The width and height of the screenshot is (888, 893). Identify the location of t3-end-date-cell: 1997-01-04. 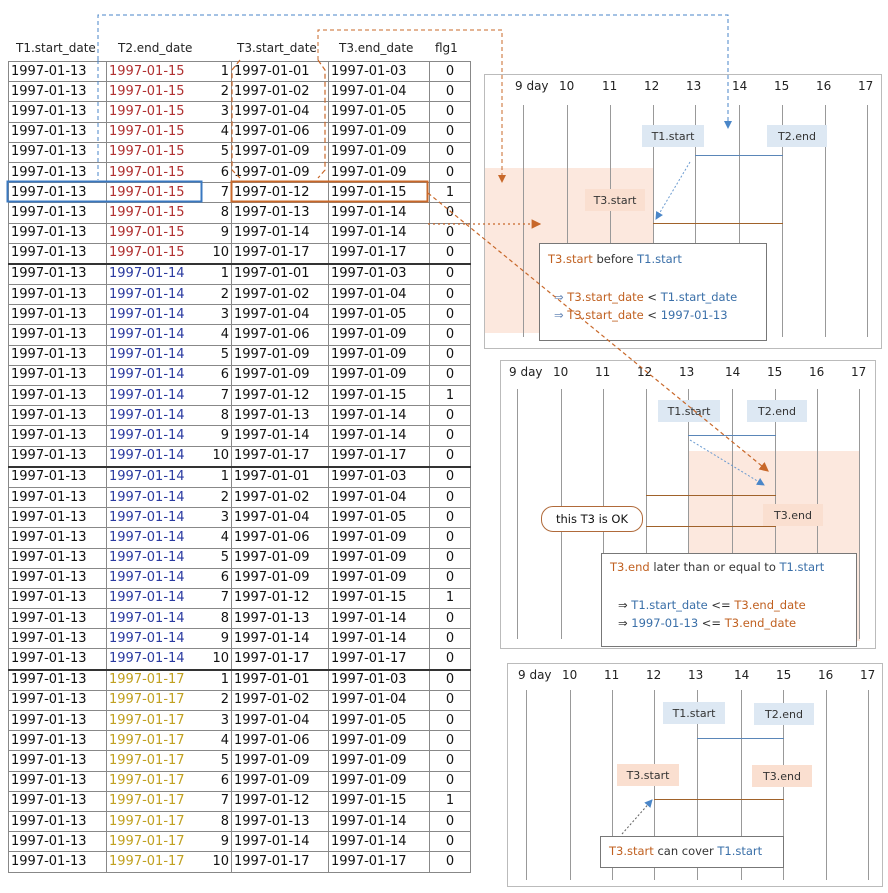
(379, 92).